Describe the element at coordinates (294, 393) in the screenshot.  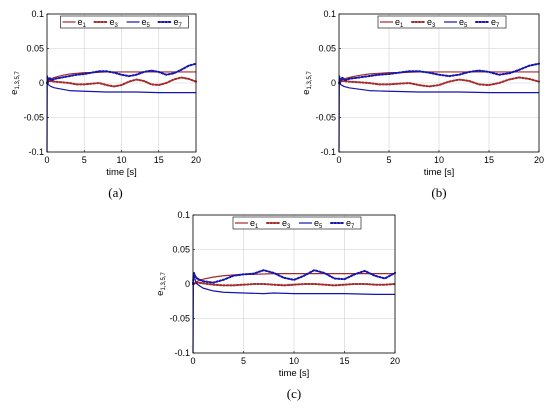
I see `panel-caption: (c)` at that location.